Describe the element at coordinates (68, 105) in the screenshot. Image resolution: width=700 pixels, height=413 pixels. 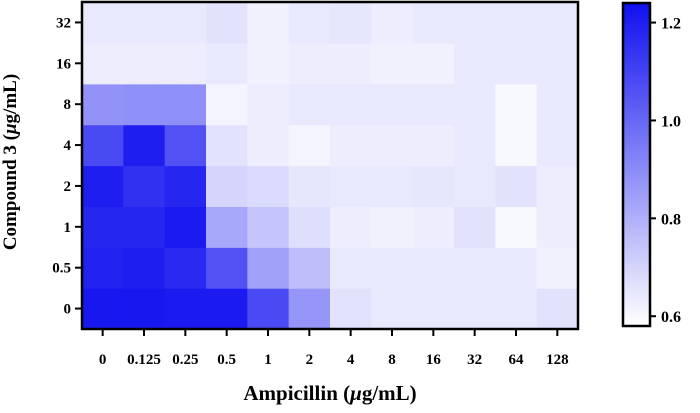
I see `y-tick-label: 8` at that location.